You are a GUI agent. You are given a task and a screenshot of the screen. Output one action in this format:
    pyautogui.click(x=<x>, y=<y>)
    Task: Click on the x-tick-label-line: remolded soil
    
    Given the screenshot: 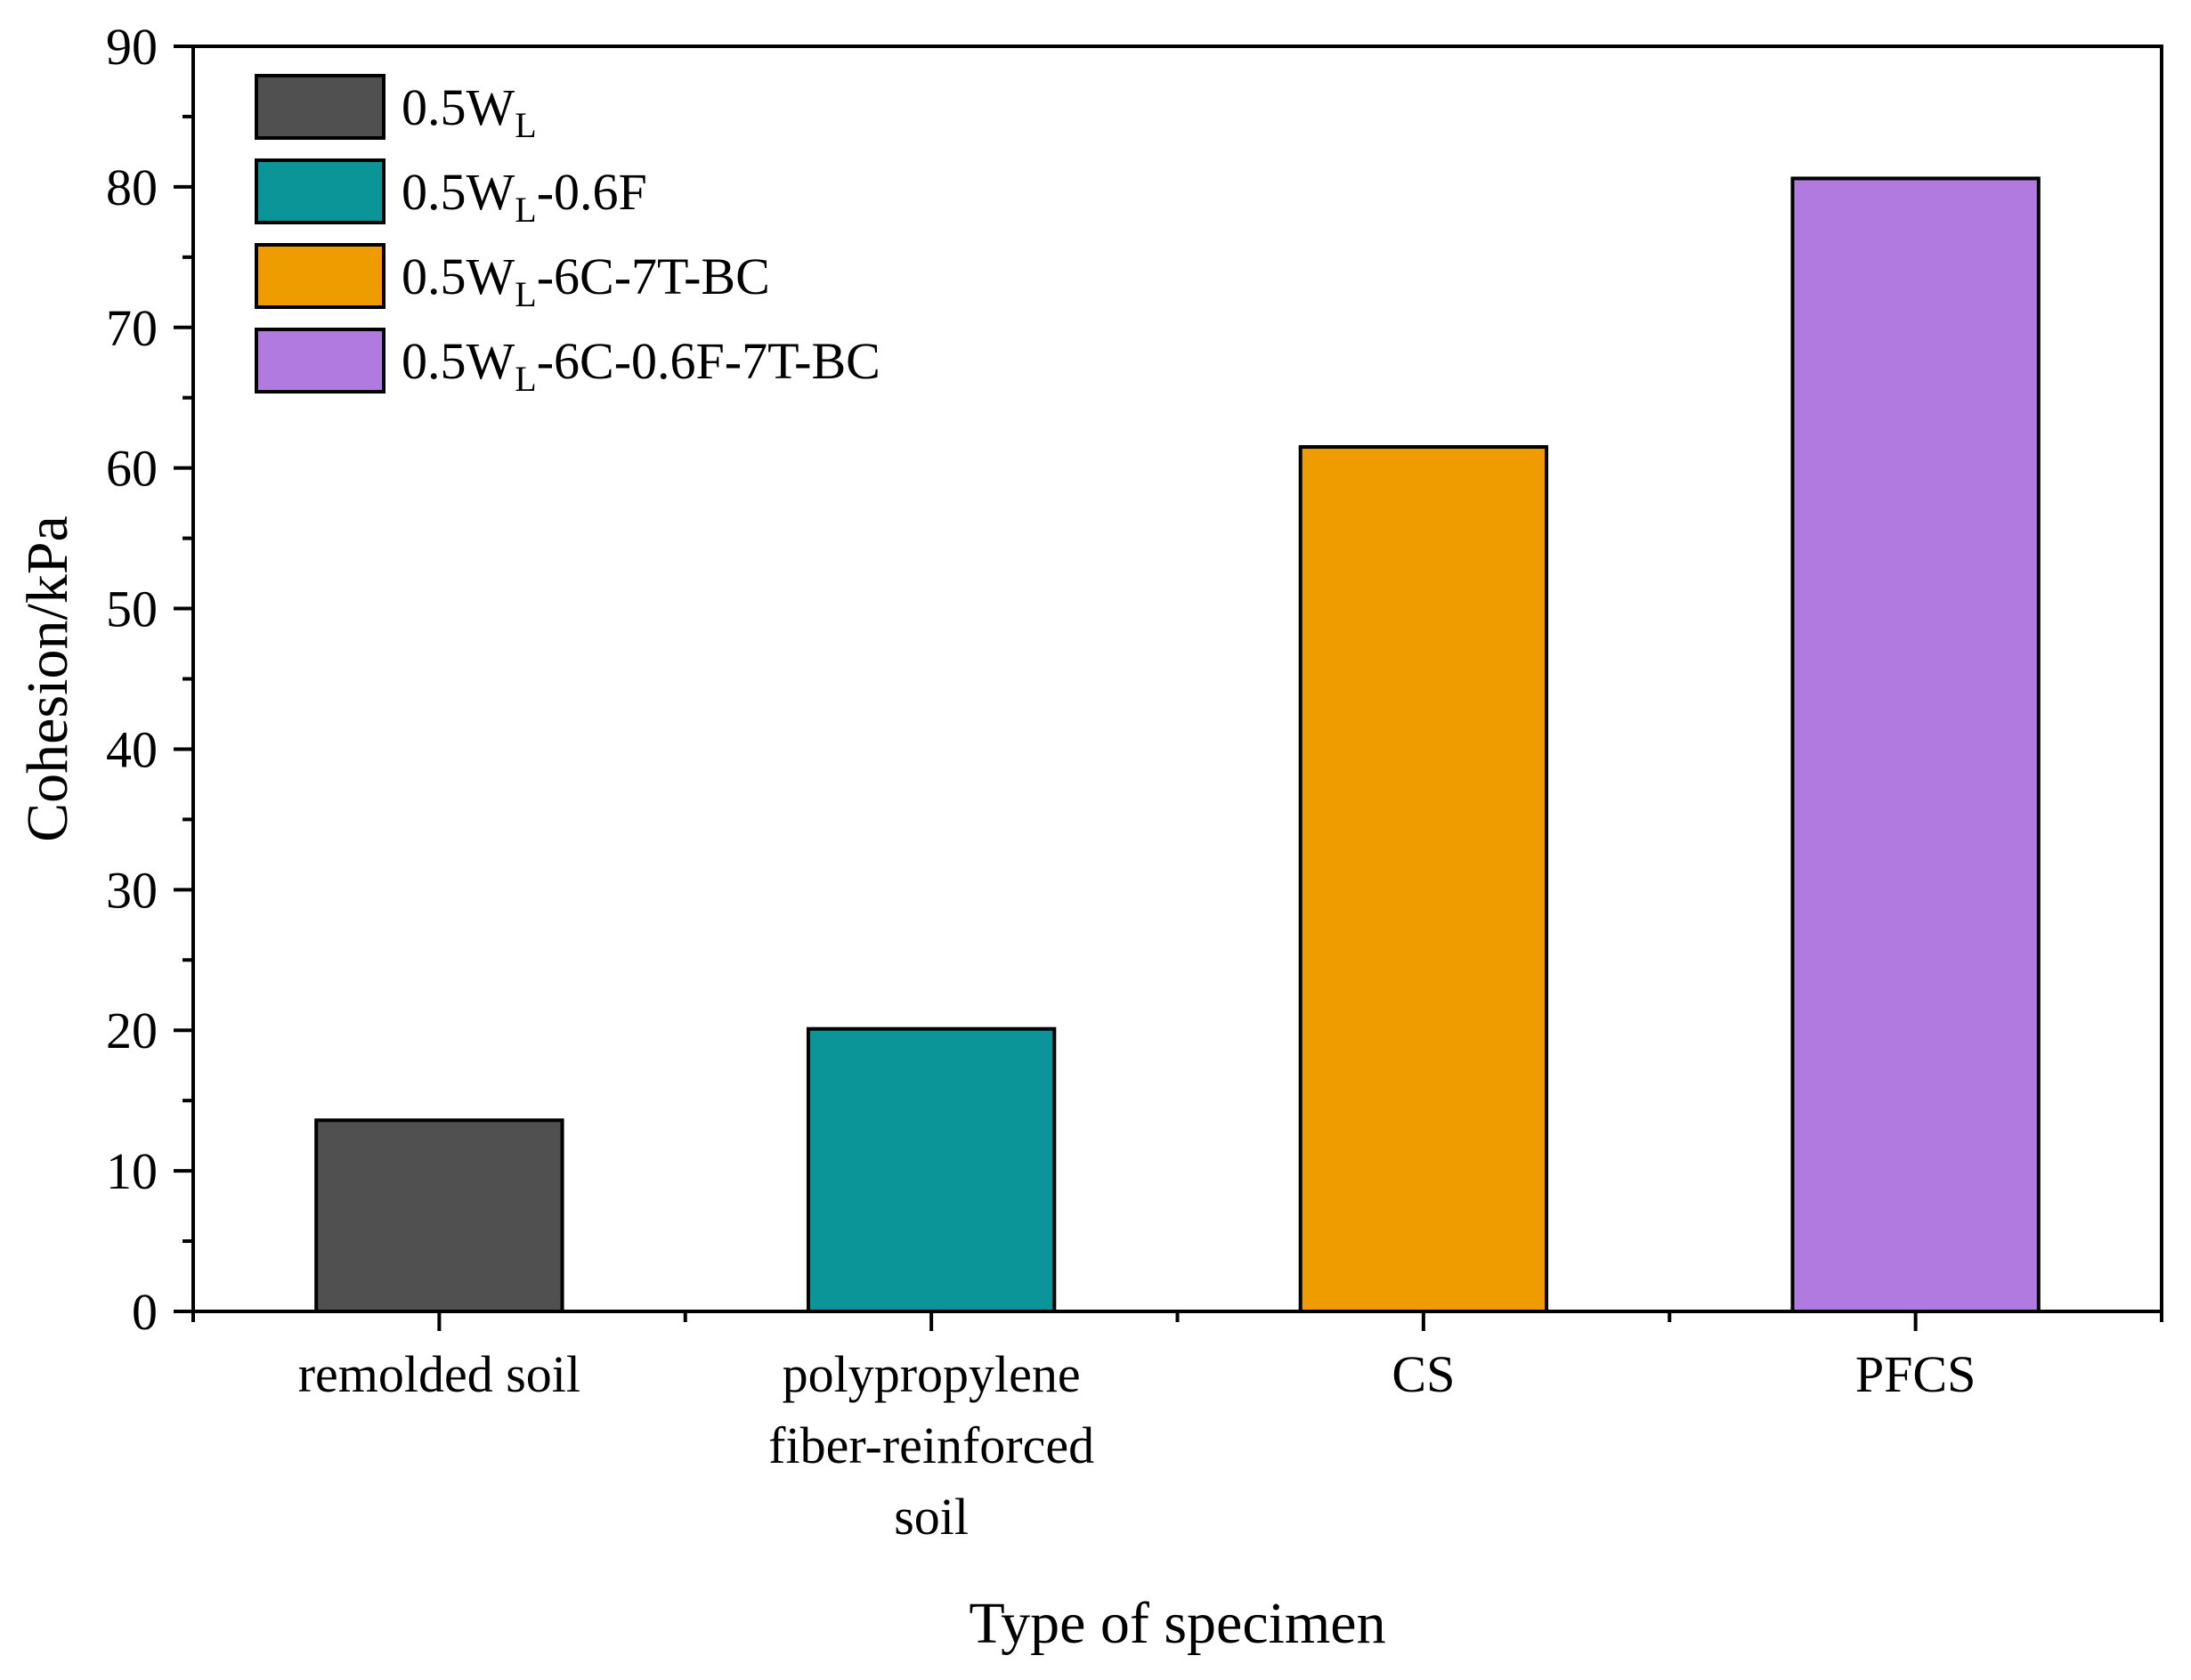 What is the action you would take?
    pyautogui.click(x=439, y=1374)
    